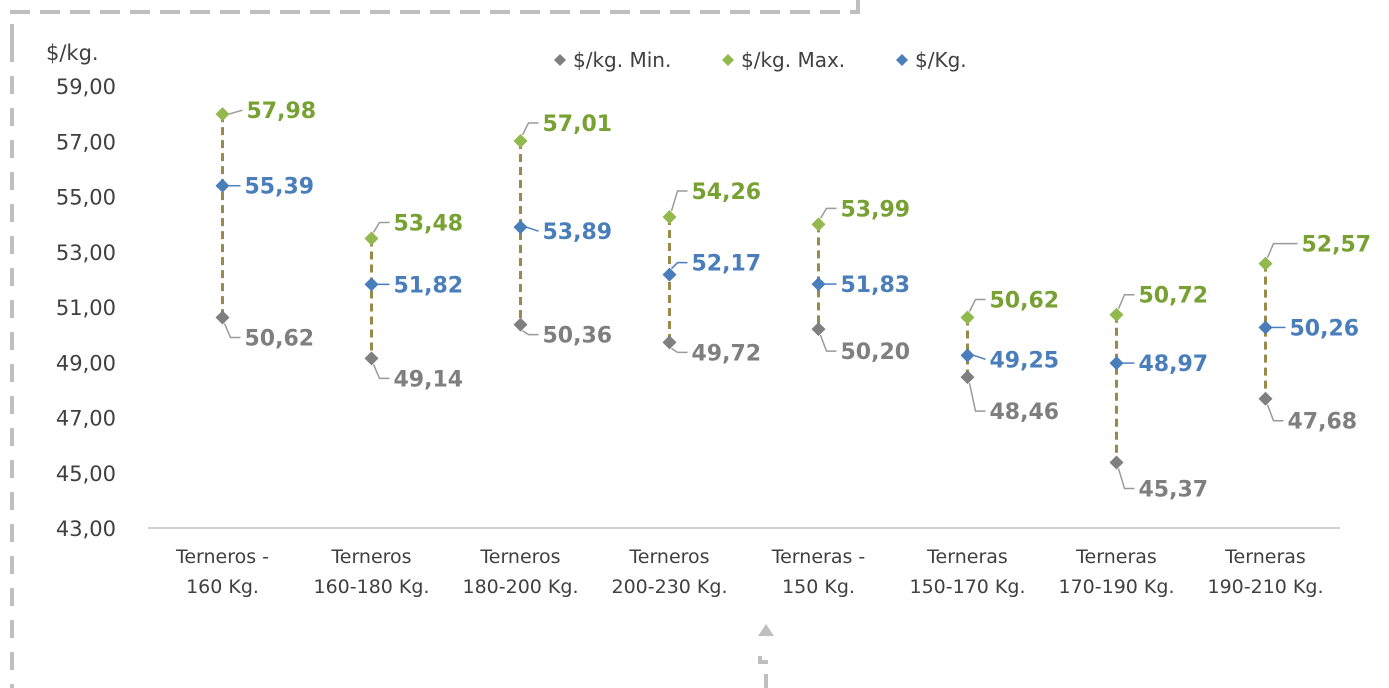 This screenshot has width=1389, height=688. I want to click on max-data-label: 53,99, so click(876, 209).